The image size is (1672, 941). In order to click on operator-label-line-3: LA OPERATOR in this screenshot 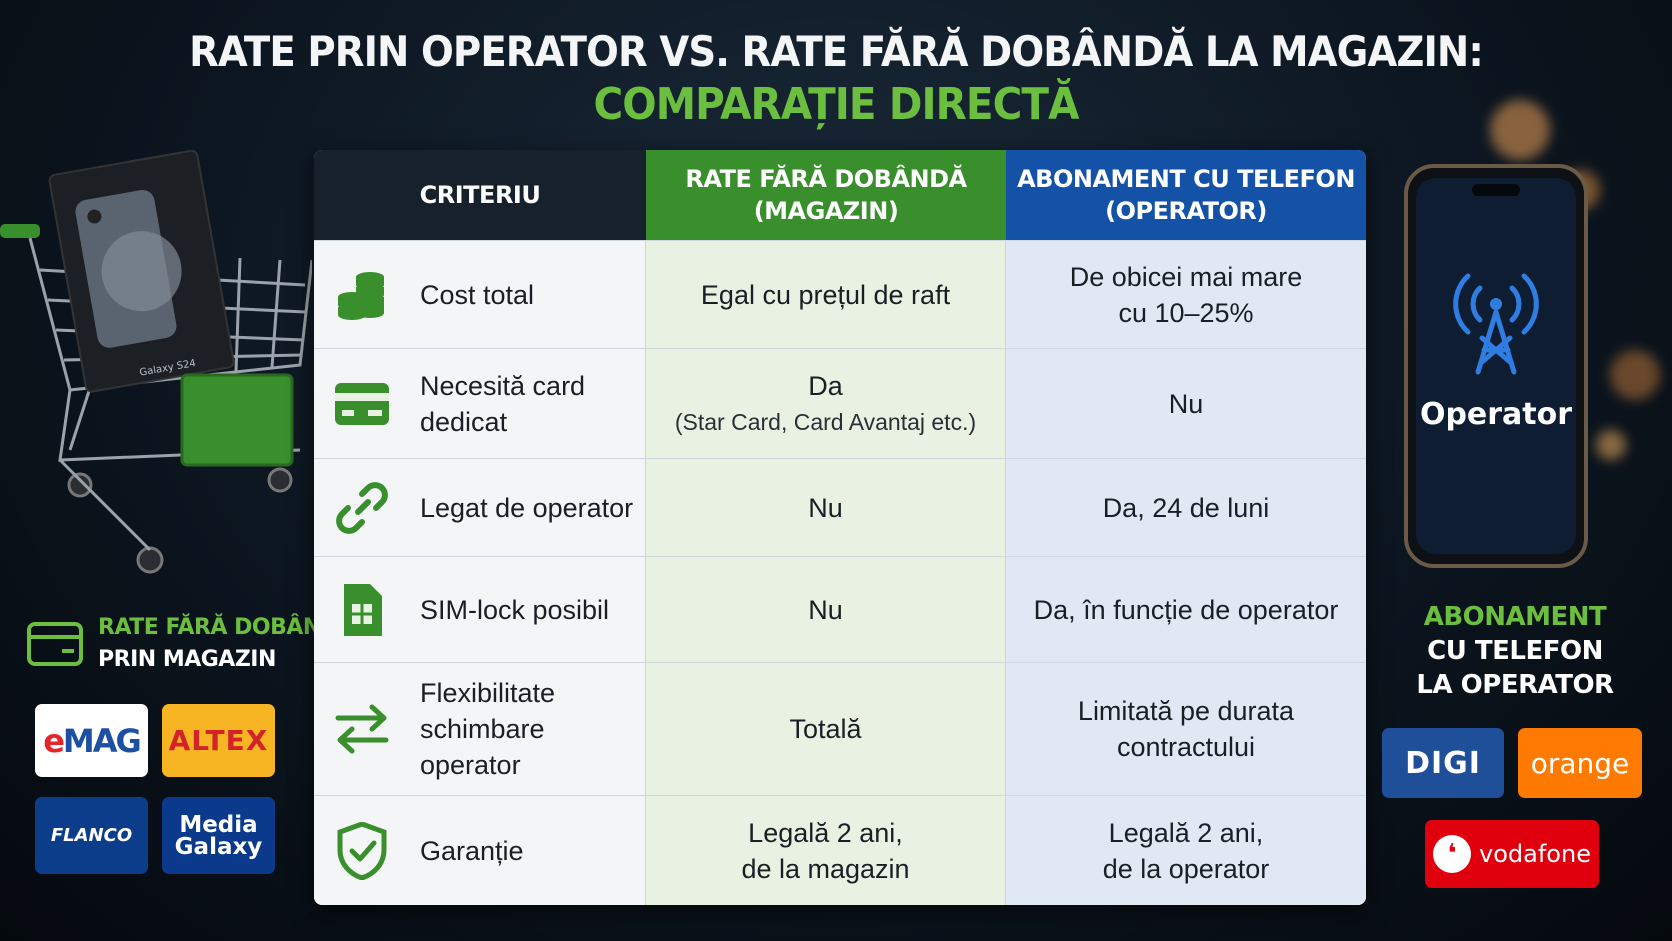, I will do `click(1515, 685)`.